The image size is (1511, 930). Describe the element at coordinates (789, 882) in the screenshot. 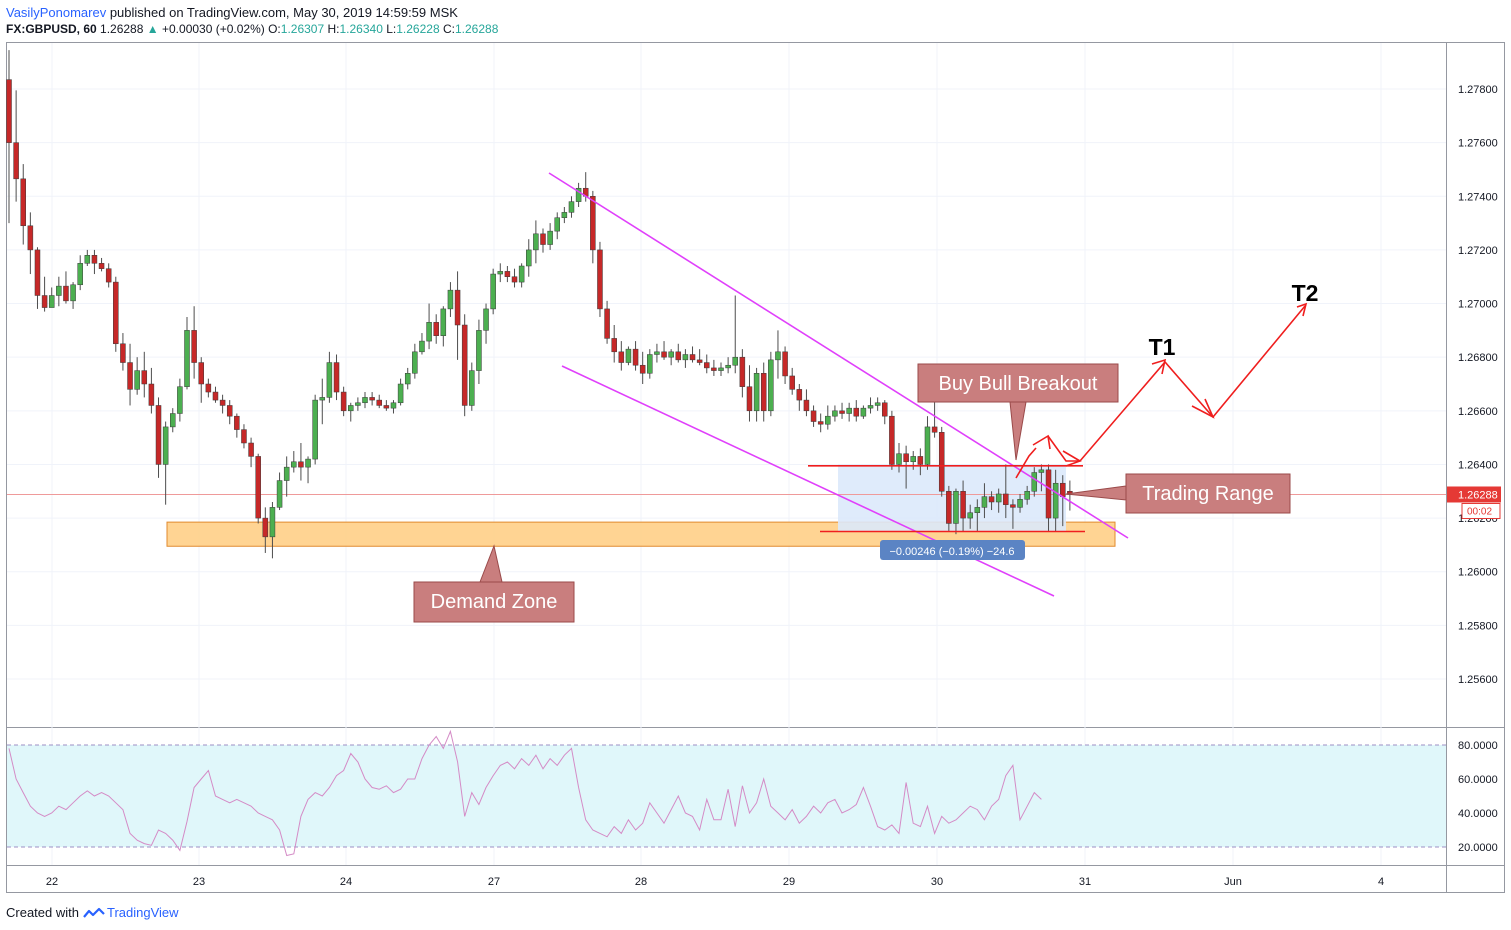

I see `time-tick-label: 29` at that location.